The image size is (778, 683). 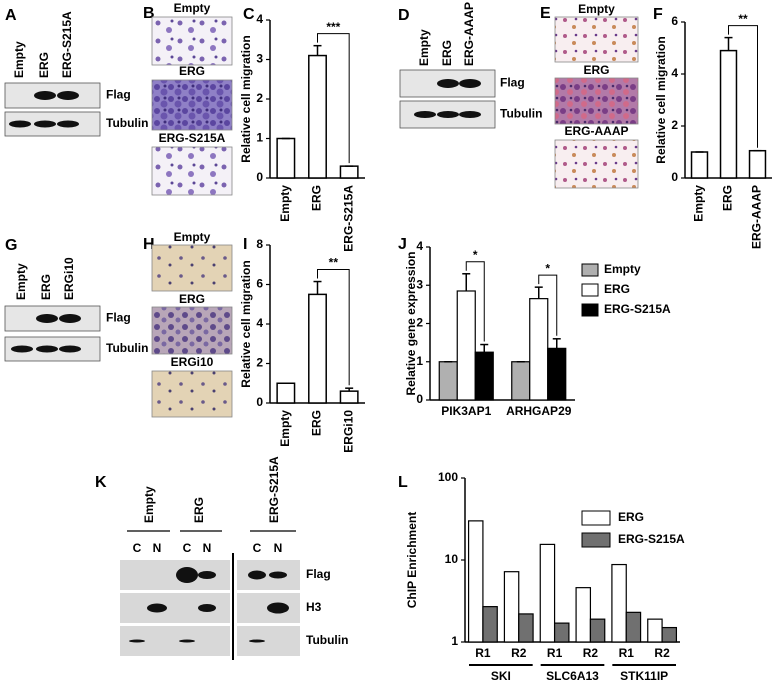 What do you see at coordinates (658, 14) in the screenshot?
I see `panel-letter: F` at bounding box center [658, 14].